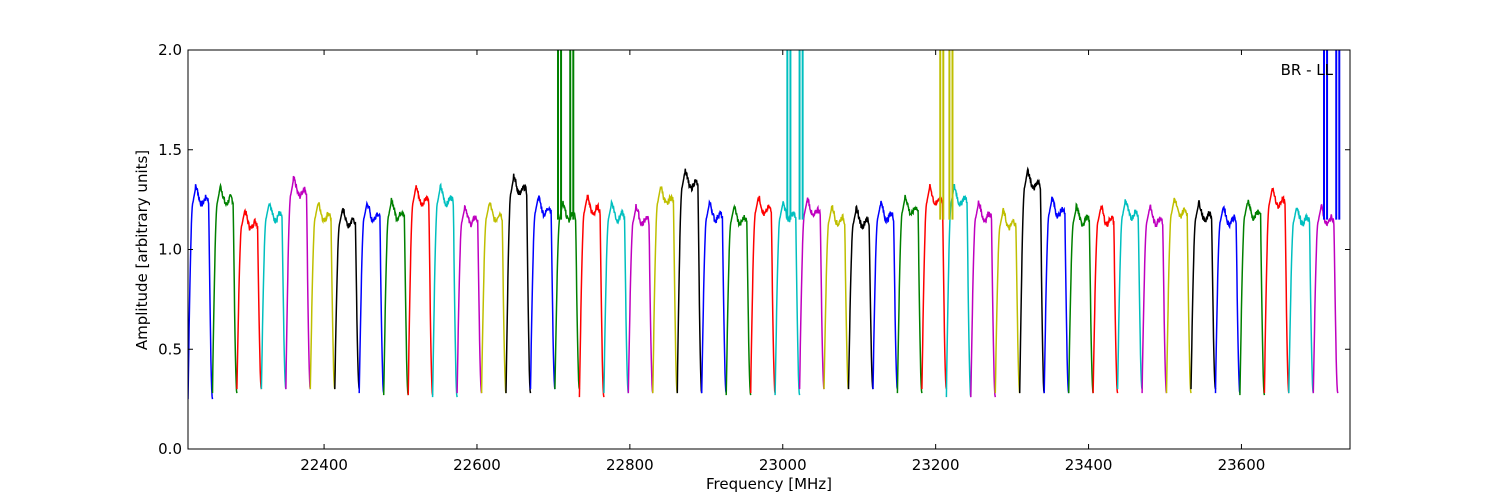 This screenshot has height=500, width=1500. Describe the element at coordinates (142, 250) in the screenshot. I see `y-axis-label: Amplitude [arbitrary units]` at that location.